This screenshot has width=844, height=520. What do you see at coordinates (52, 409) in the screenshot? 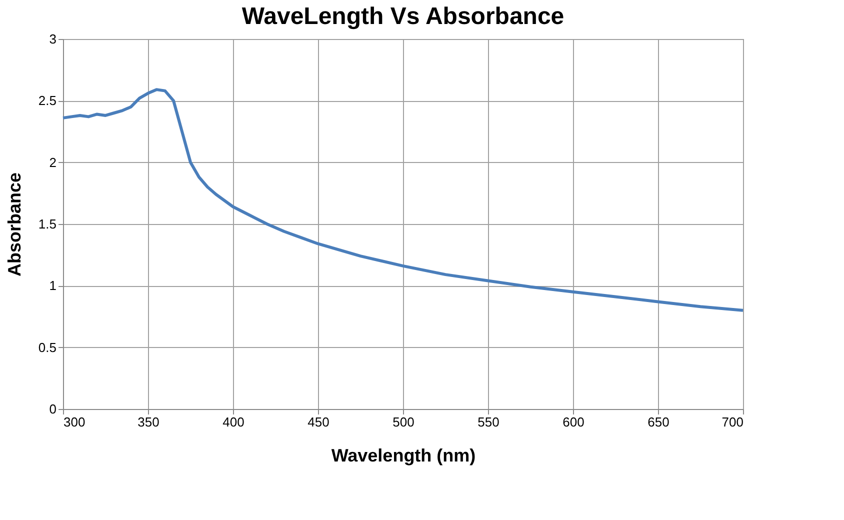
I see `y-tick-label: 0` at bounding box center [52, 409].